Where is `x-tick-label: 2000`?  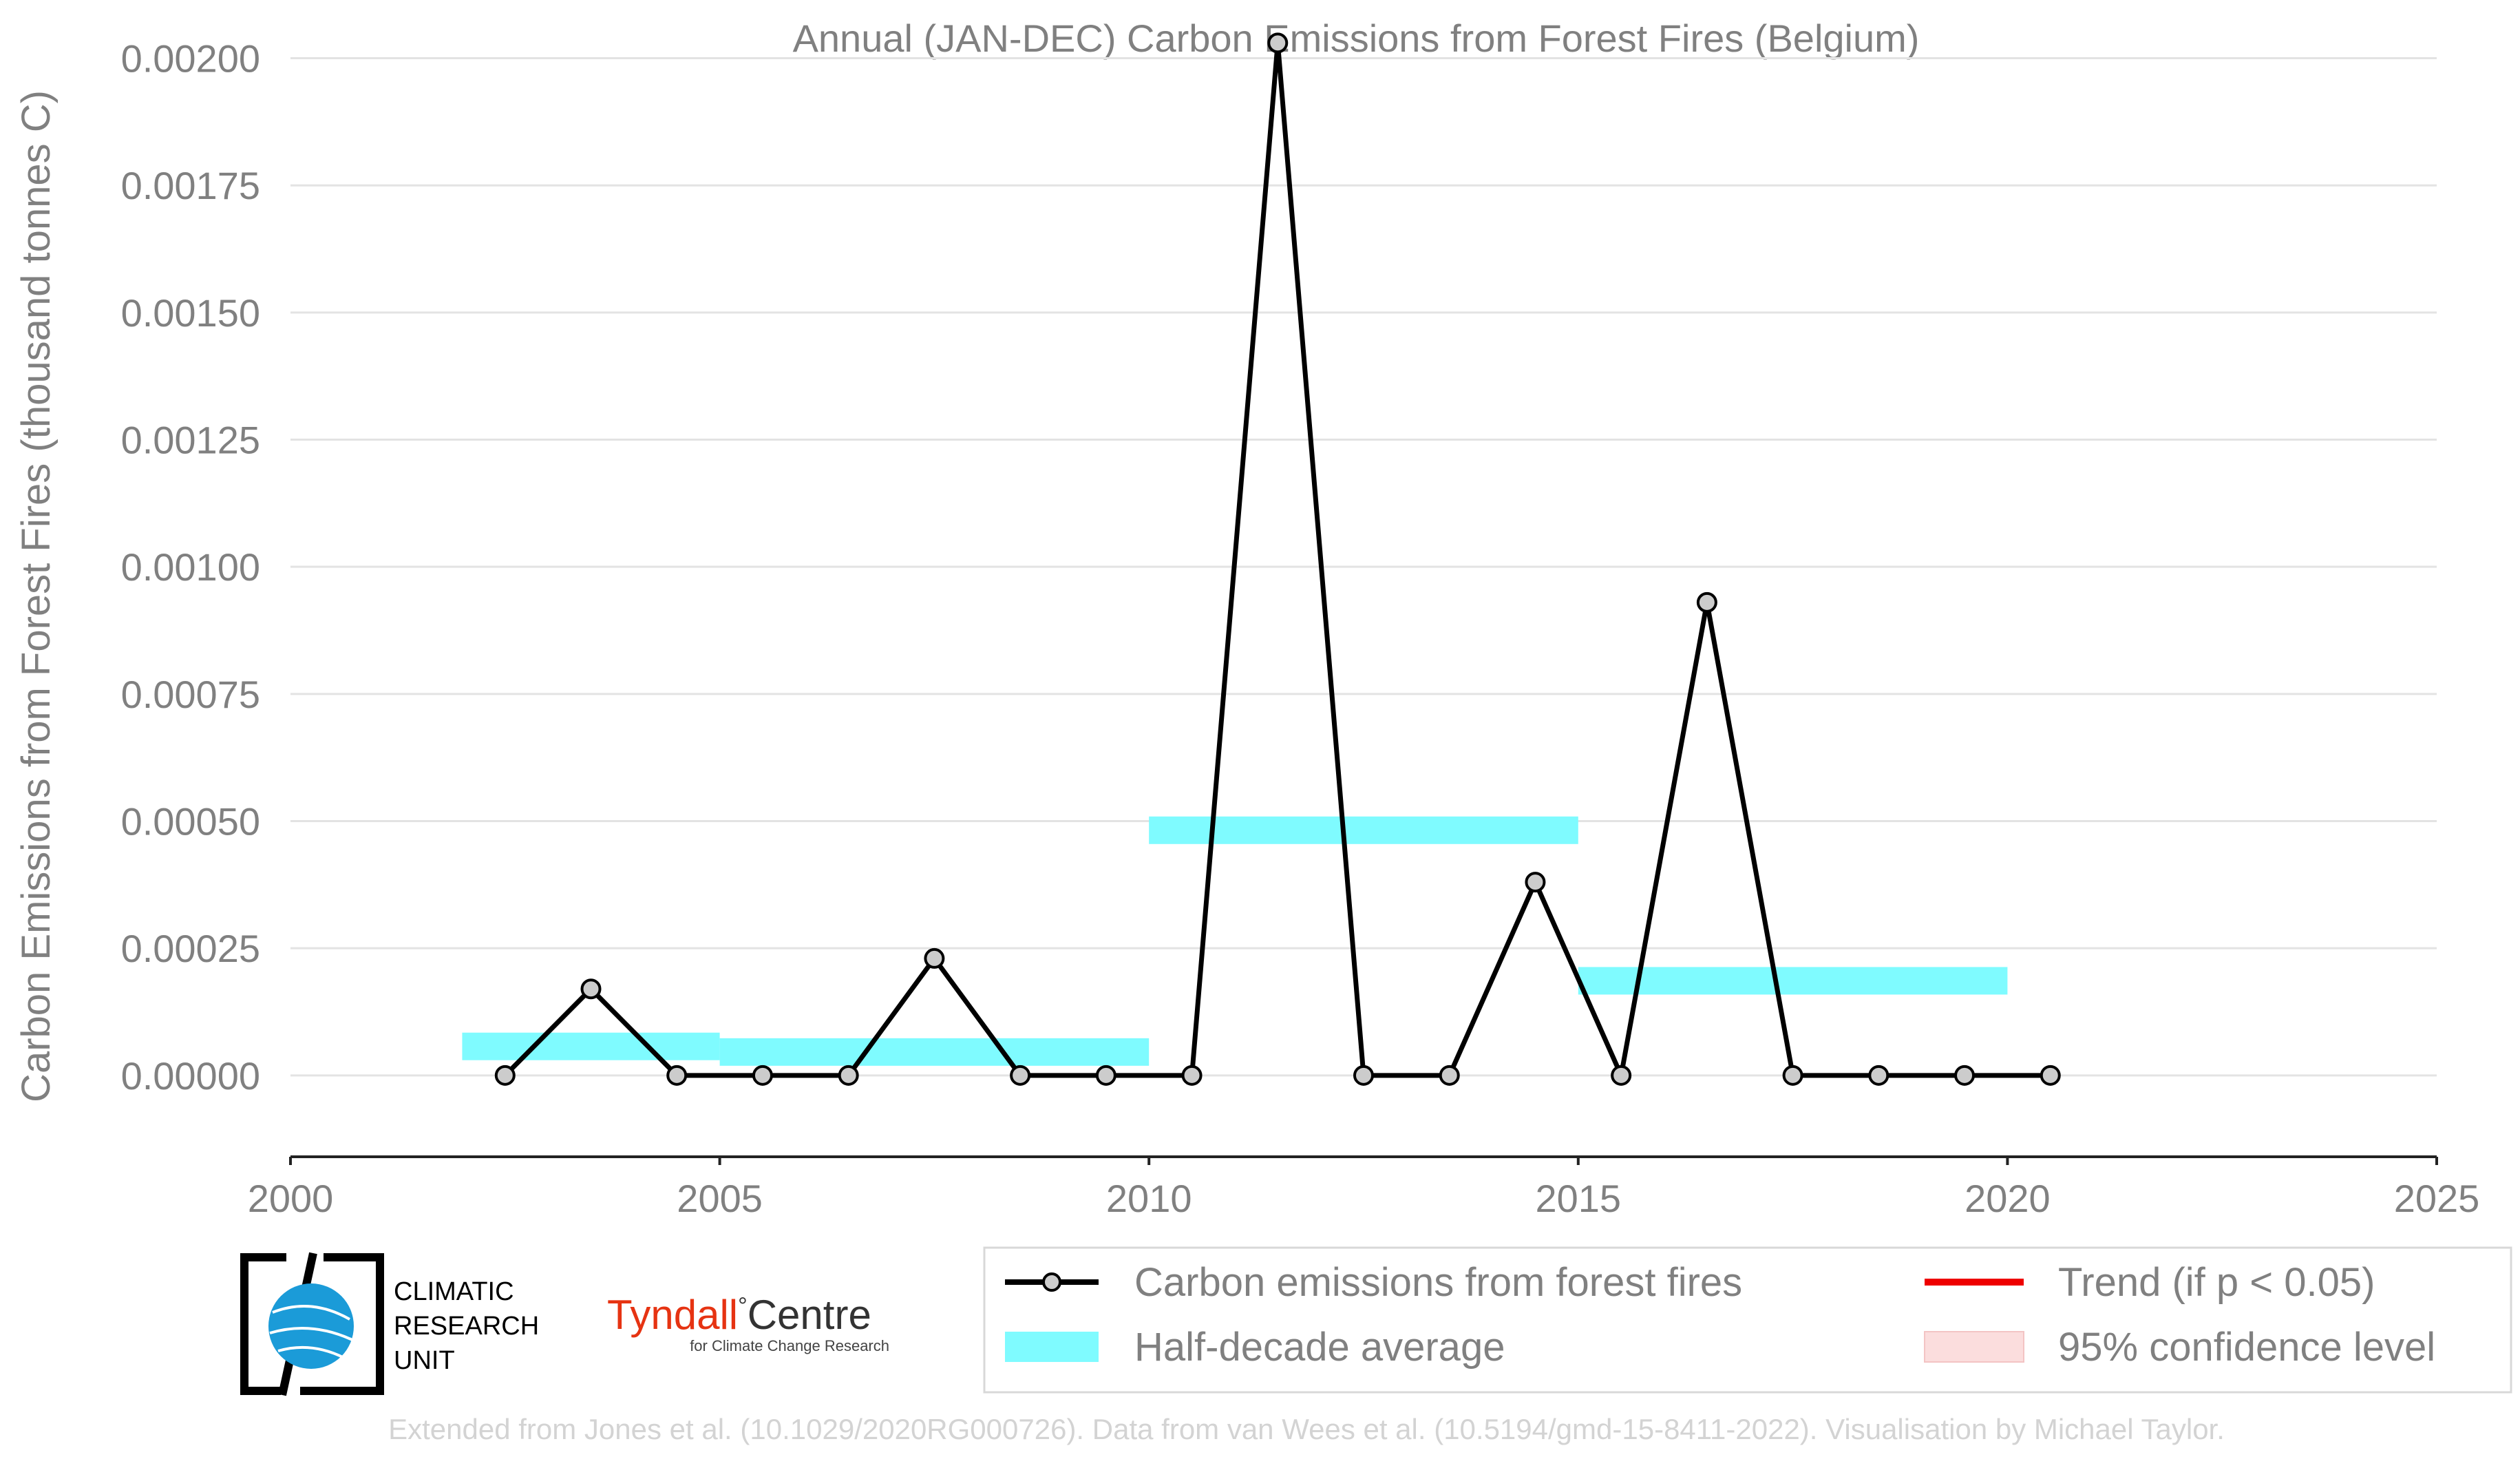 x-tick-label: 2000 is located at coordinates (291, 1198).